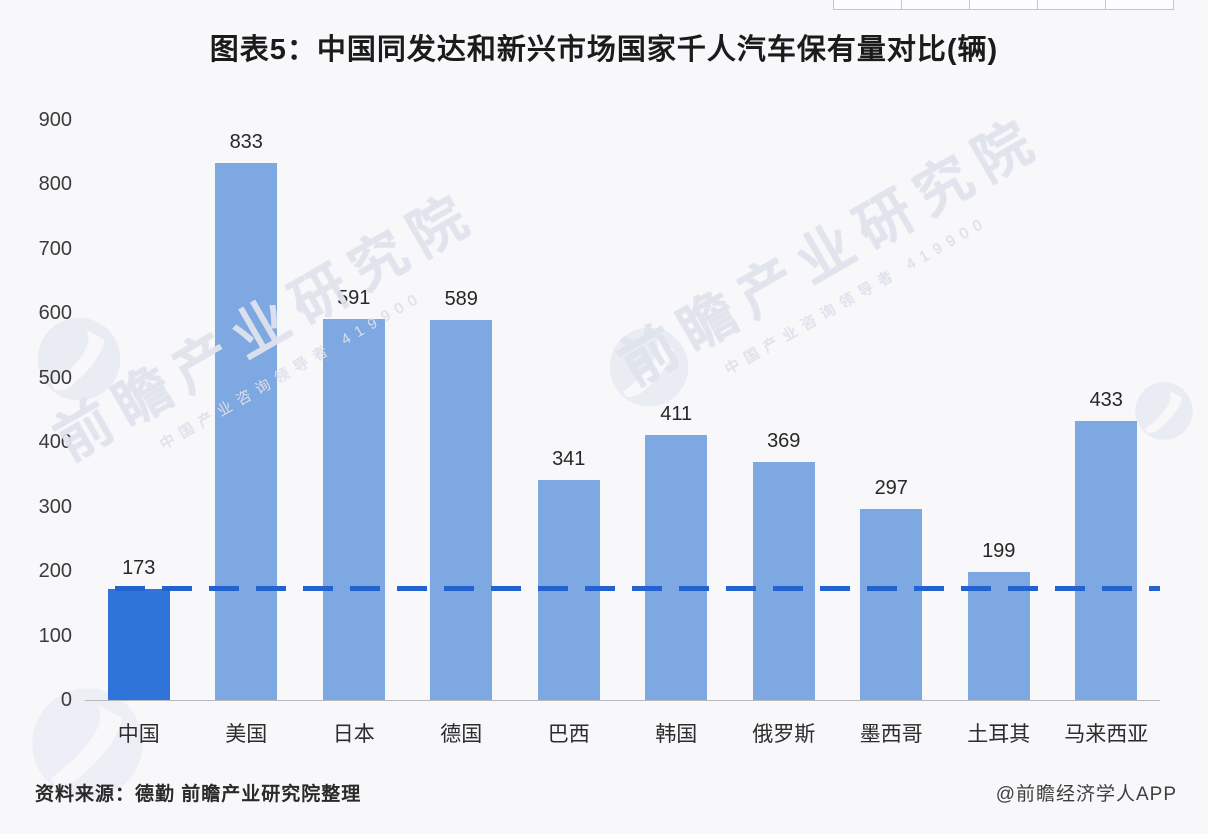  Describe the element at coordinates (891, 604) in the screenshot. I see `bar-墨西哥` at that location.